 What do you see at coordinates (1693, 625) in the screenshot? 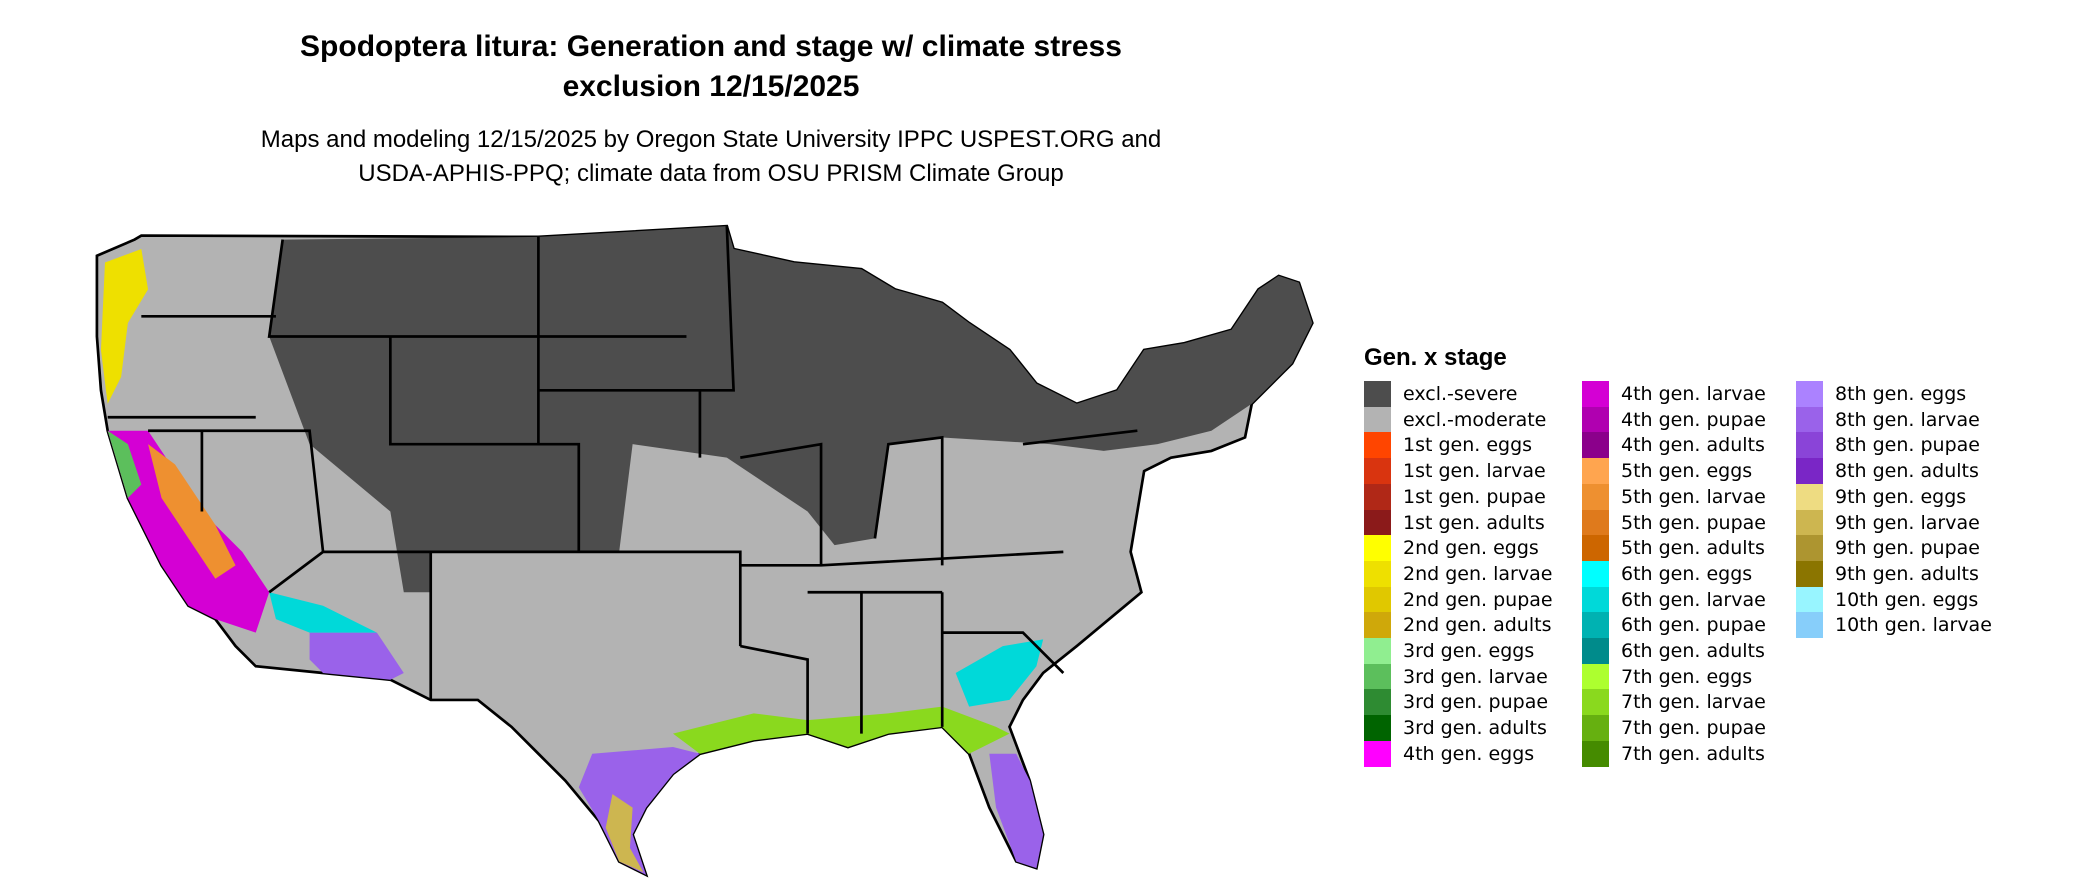
I see `legend-label: 6th gen. pupae` at bounding box center [1693, 625].